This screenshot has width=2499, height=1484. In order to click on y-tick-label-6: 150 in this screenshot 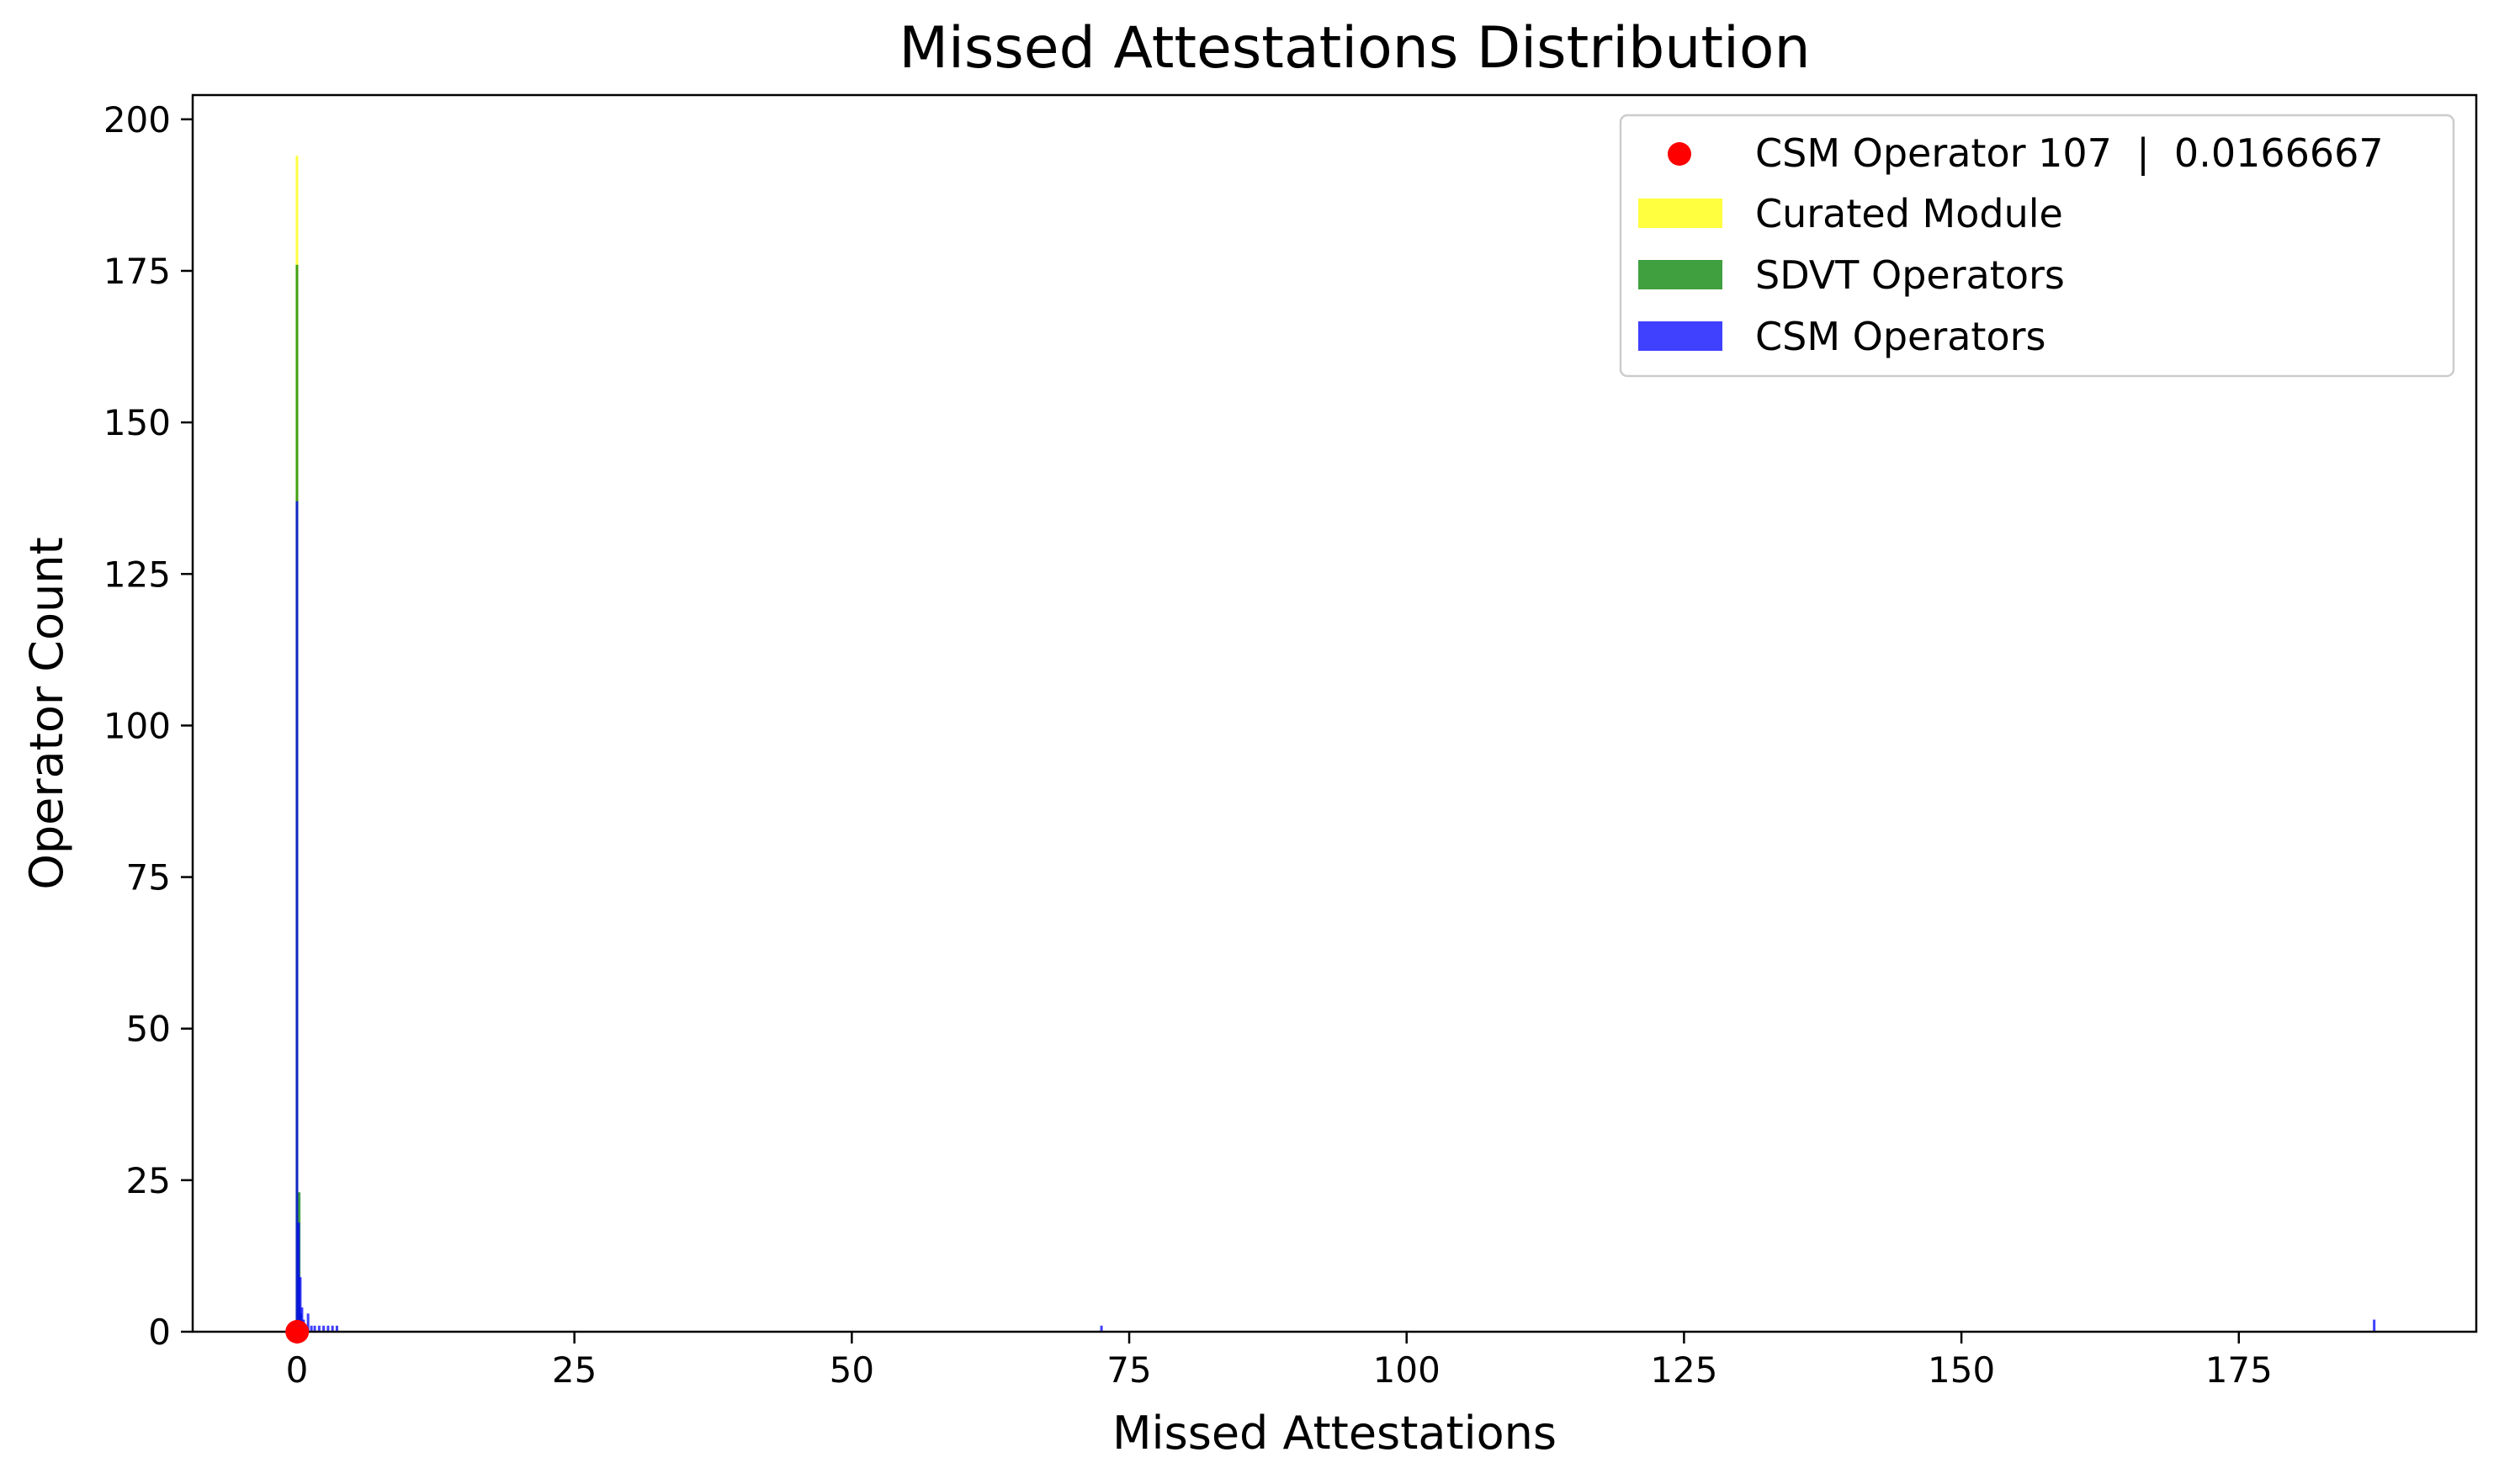, I will do `click(137, 422)`.